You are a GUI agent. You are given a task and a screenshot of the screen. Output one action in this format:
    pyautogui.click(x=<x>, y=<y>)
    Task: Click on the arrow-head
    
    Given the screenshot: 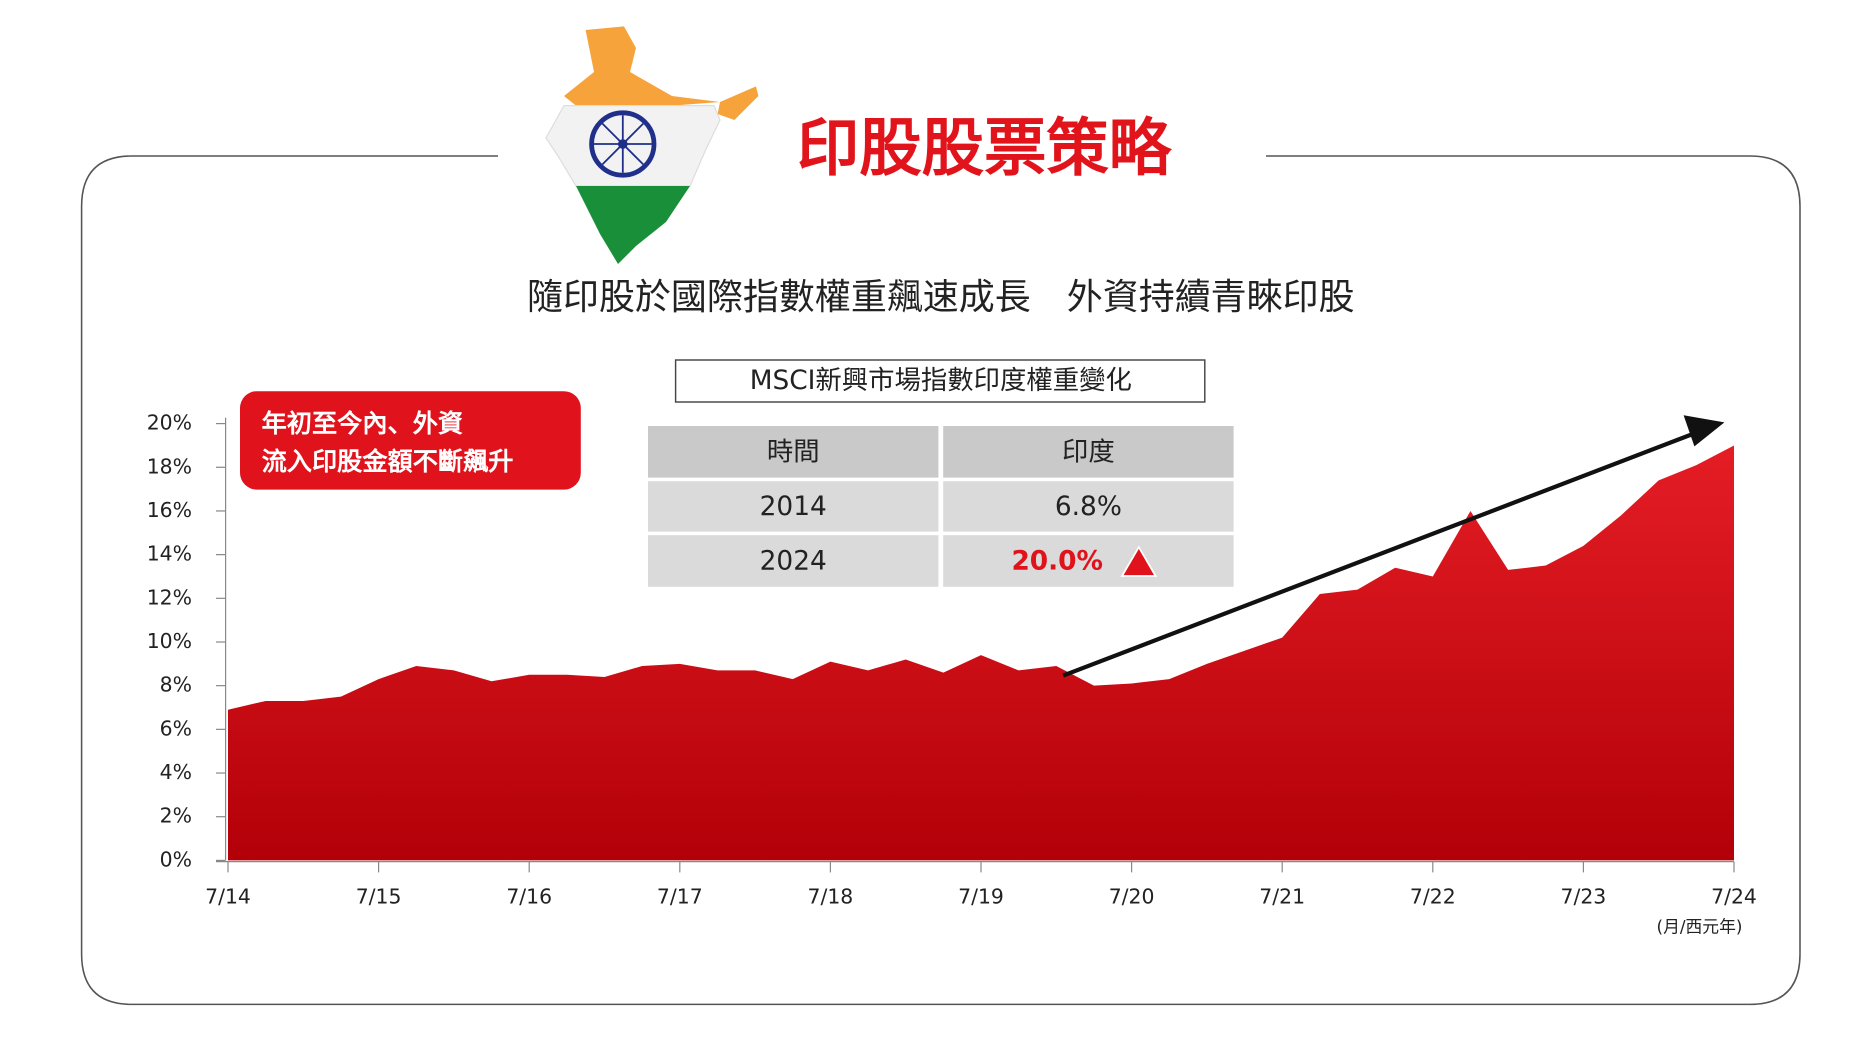 What is the action you would take?
    pyautogui.click(x=1704, y=431)
    